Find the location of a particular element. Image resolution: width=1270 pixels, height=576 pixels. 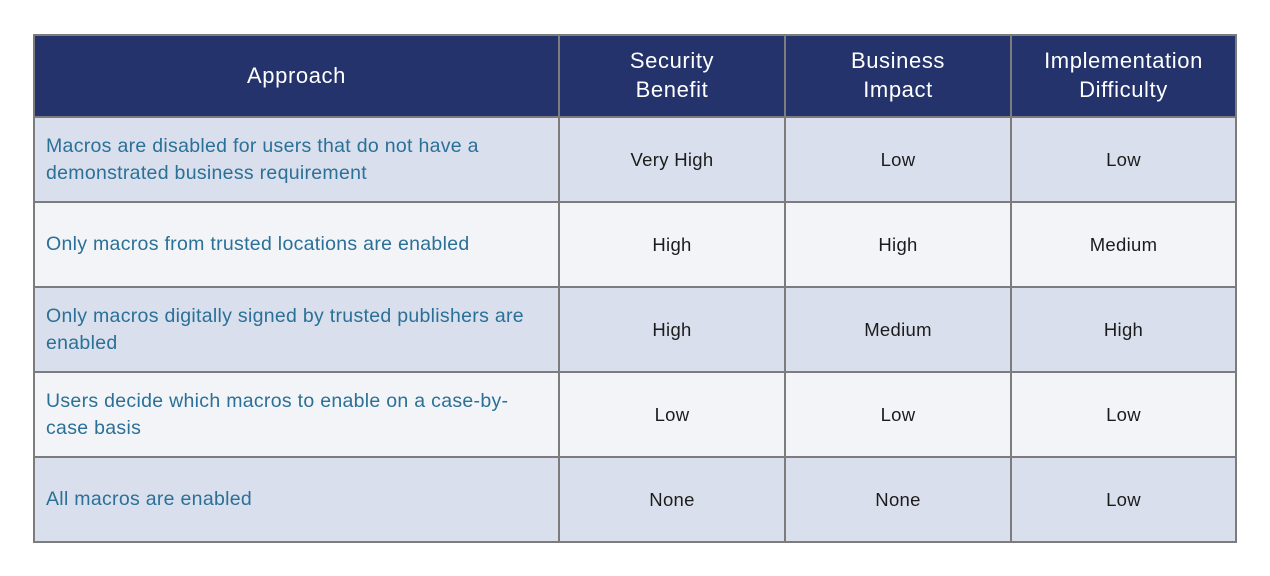

business-impact-cell: High is located at coordinates (898, 244).